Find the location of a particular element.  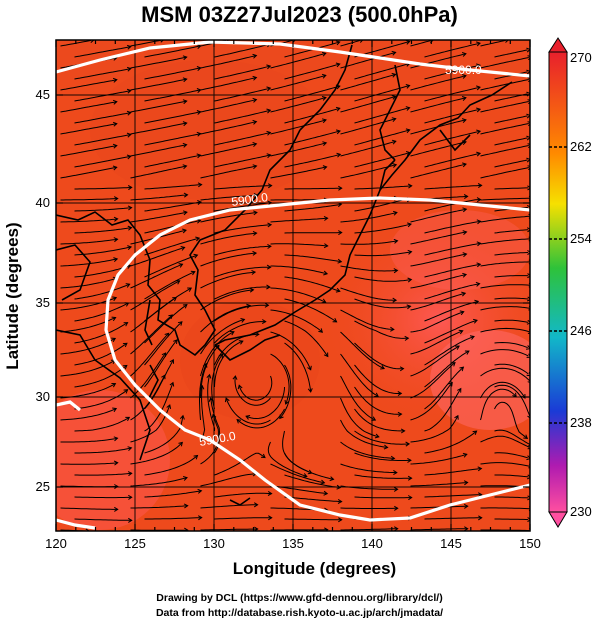

colorbar-top-triangle is located at coordinates (558, 45).